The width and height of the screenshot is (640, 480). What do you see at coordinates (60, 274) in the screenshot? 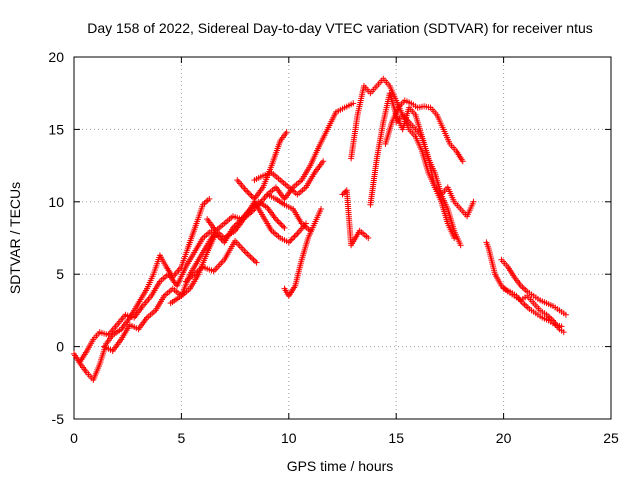
I see `y-tick-label: 5` at bounding box center [60, 274].